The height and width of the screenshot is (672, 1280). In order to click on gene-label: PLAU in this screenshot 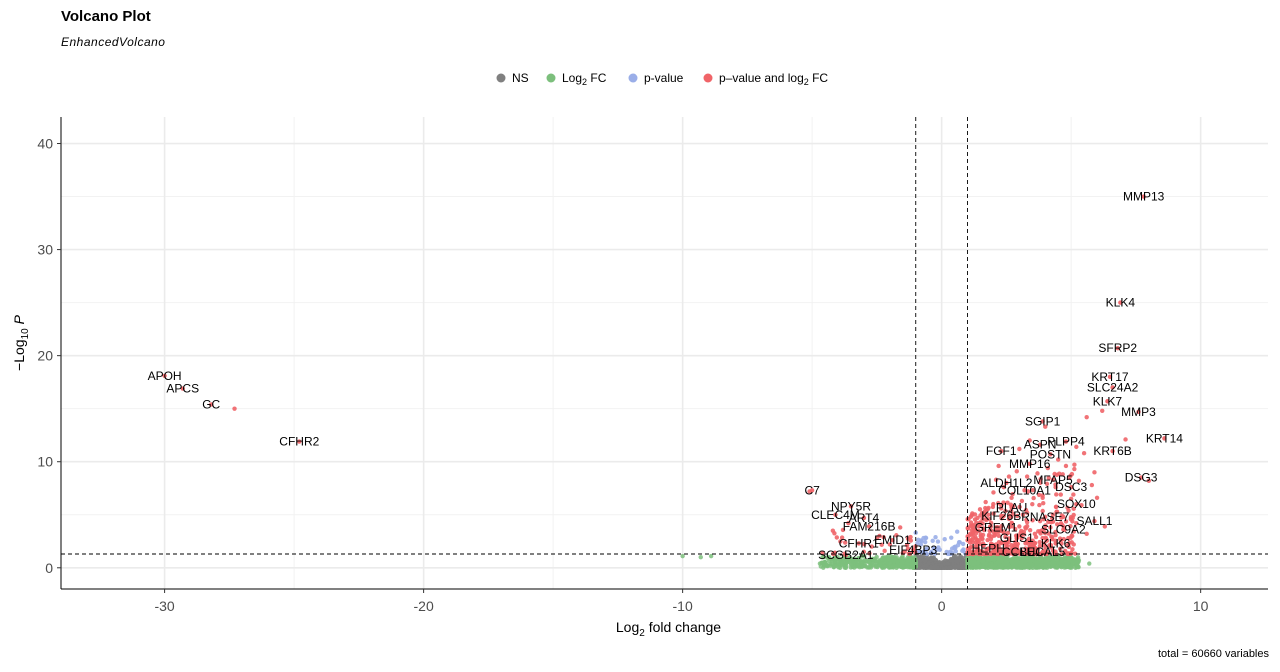, I will do `click(1011, 507)`.